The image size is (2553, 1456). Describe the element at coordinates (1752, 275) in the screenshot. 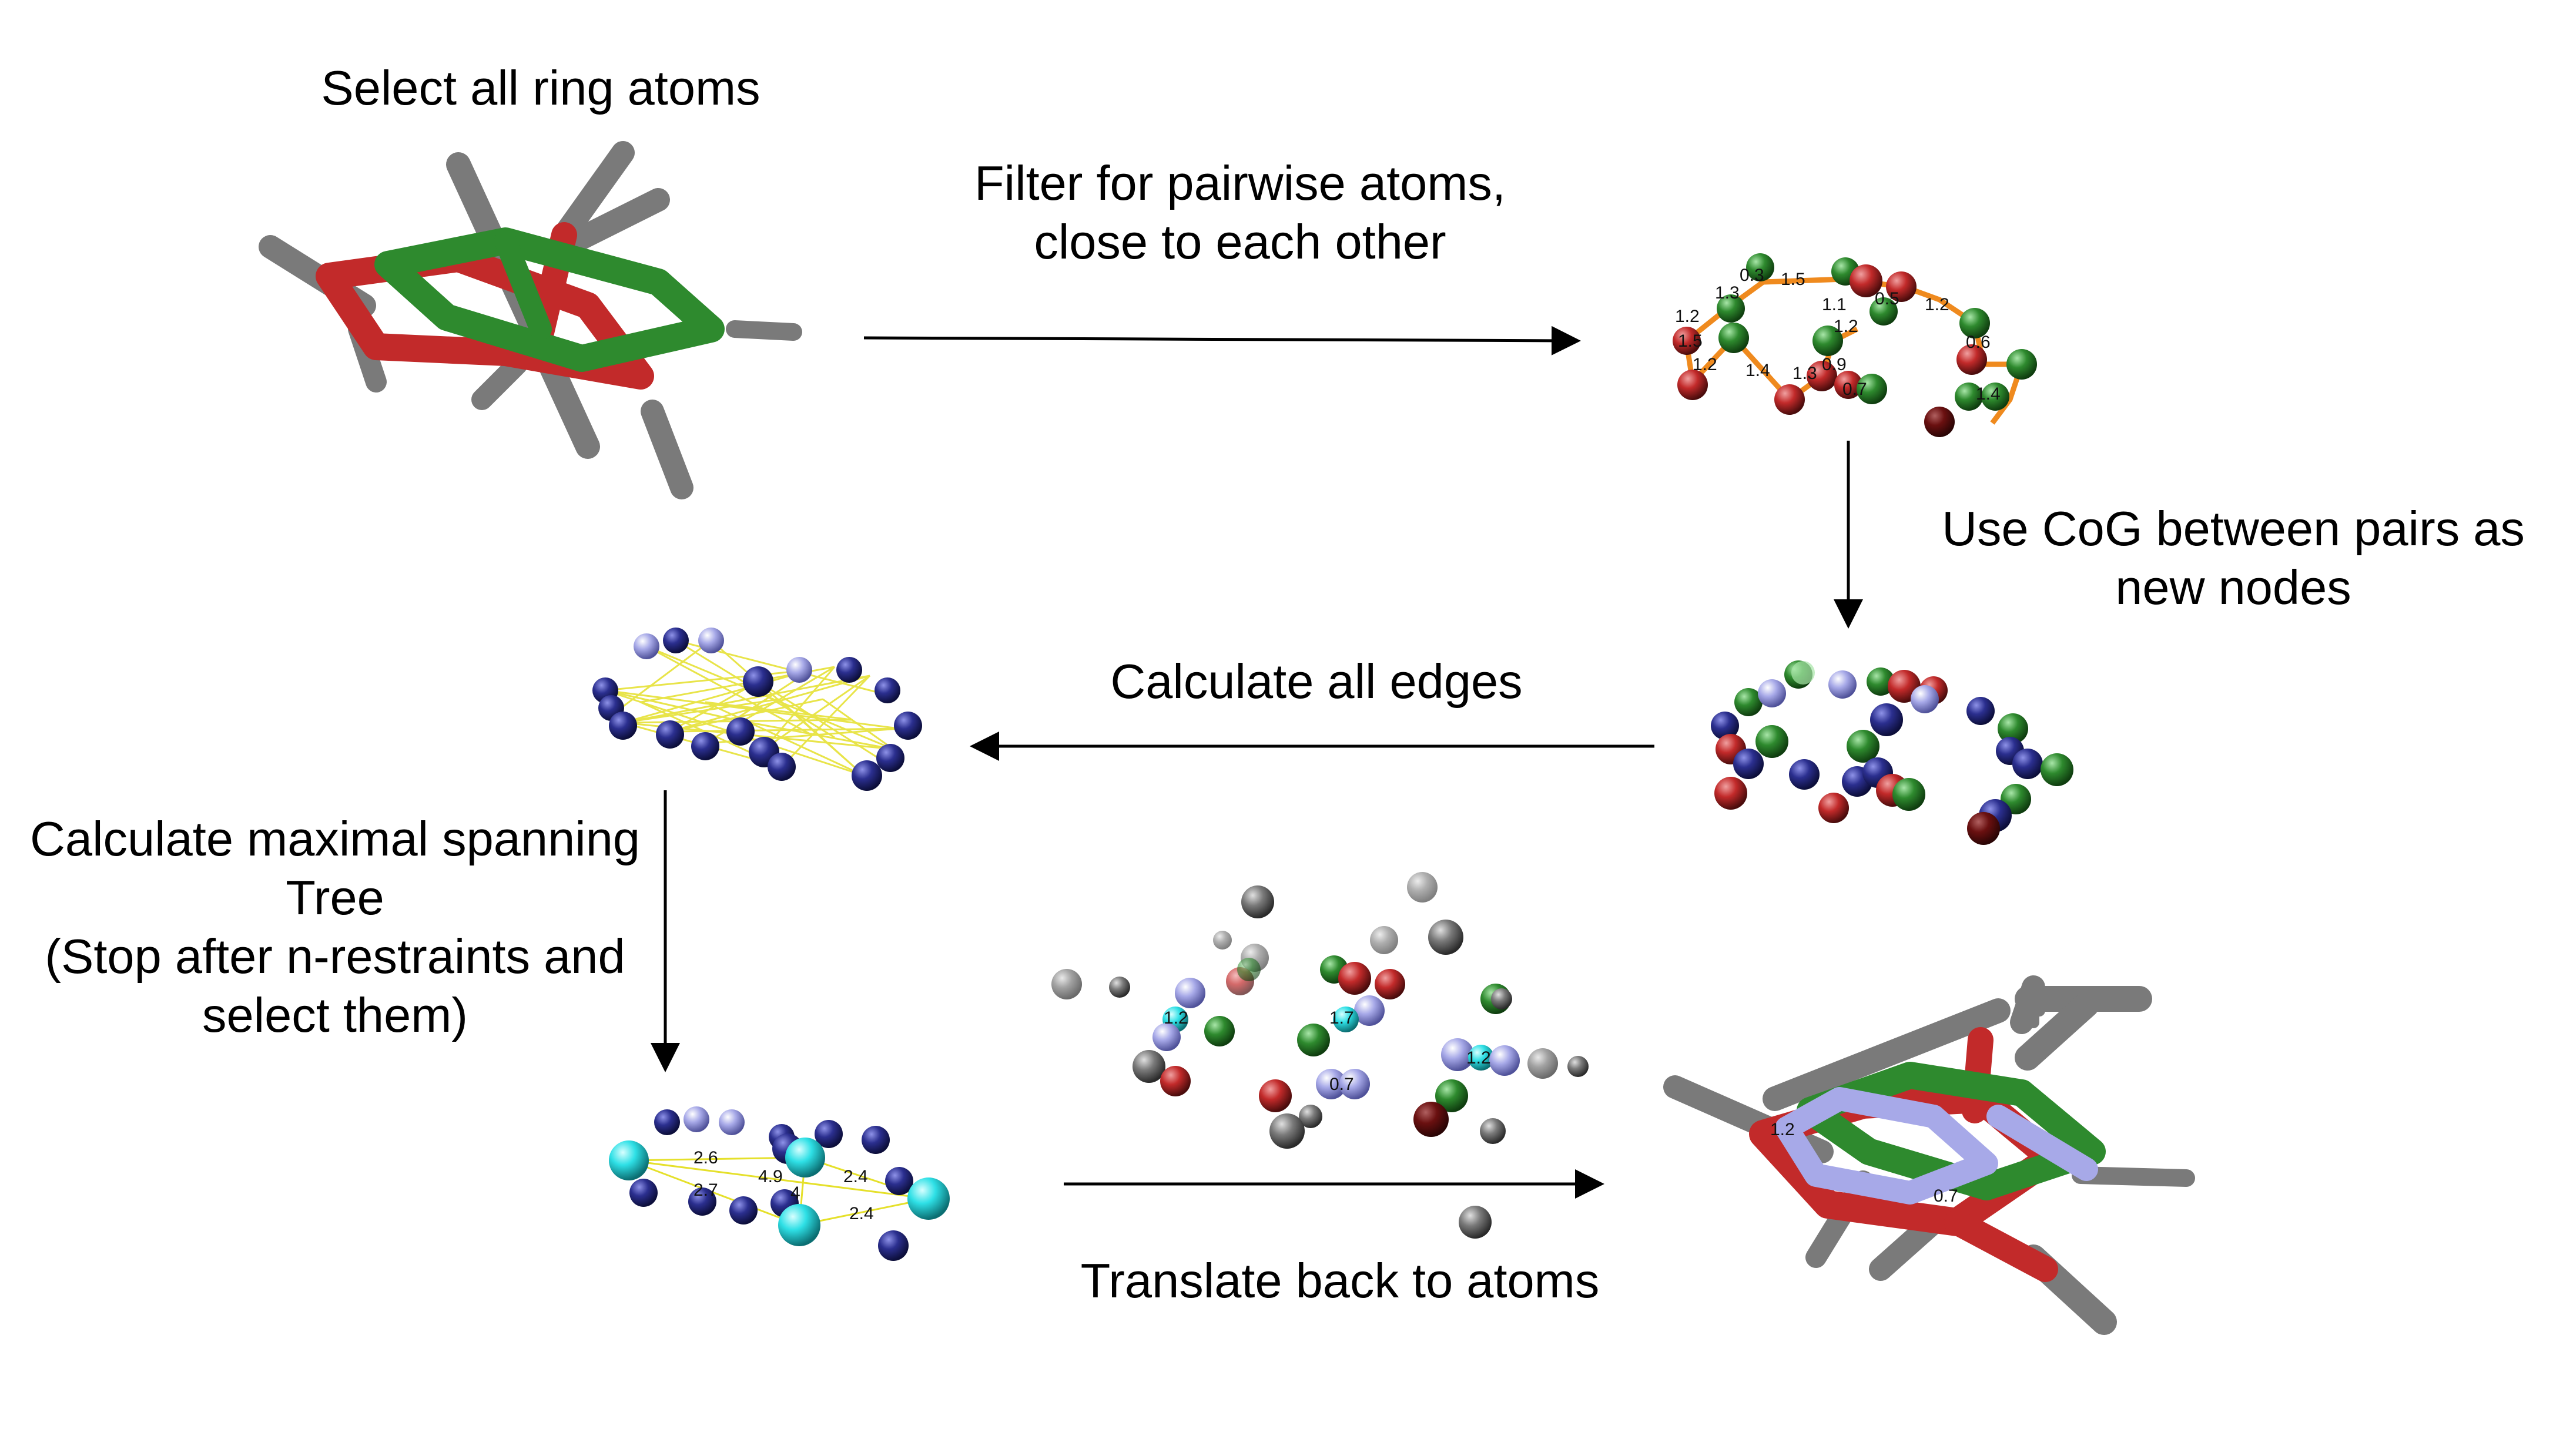

I see `pair-distance-label: 0.3` at that location.